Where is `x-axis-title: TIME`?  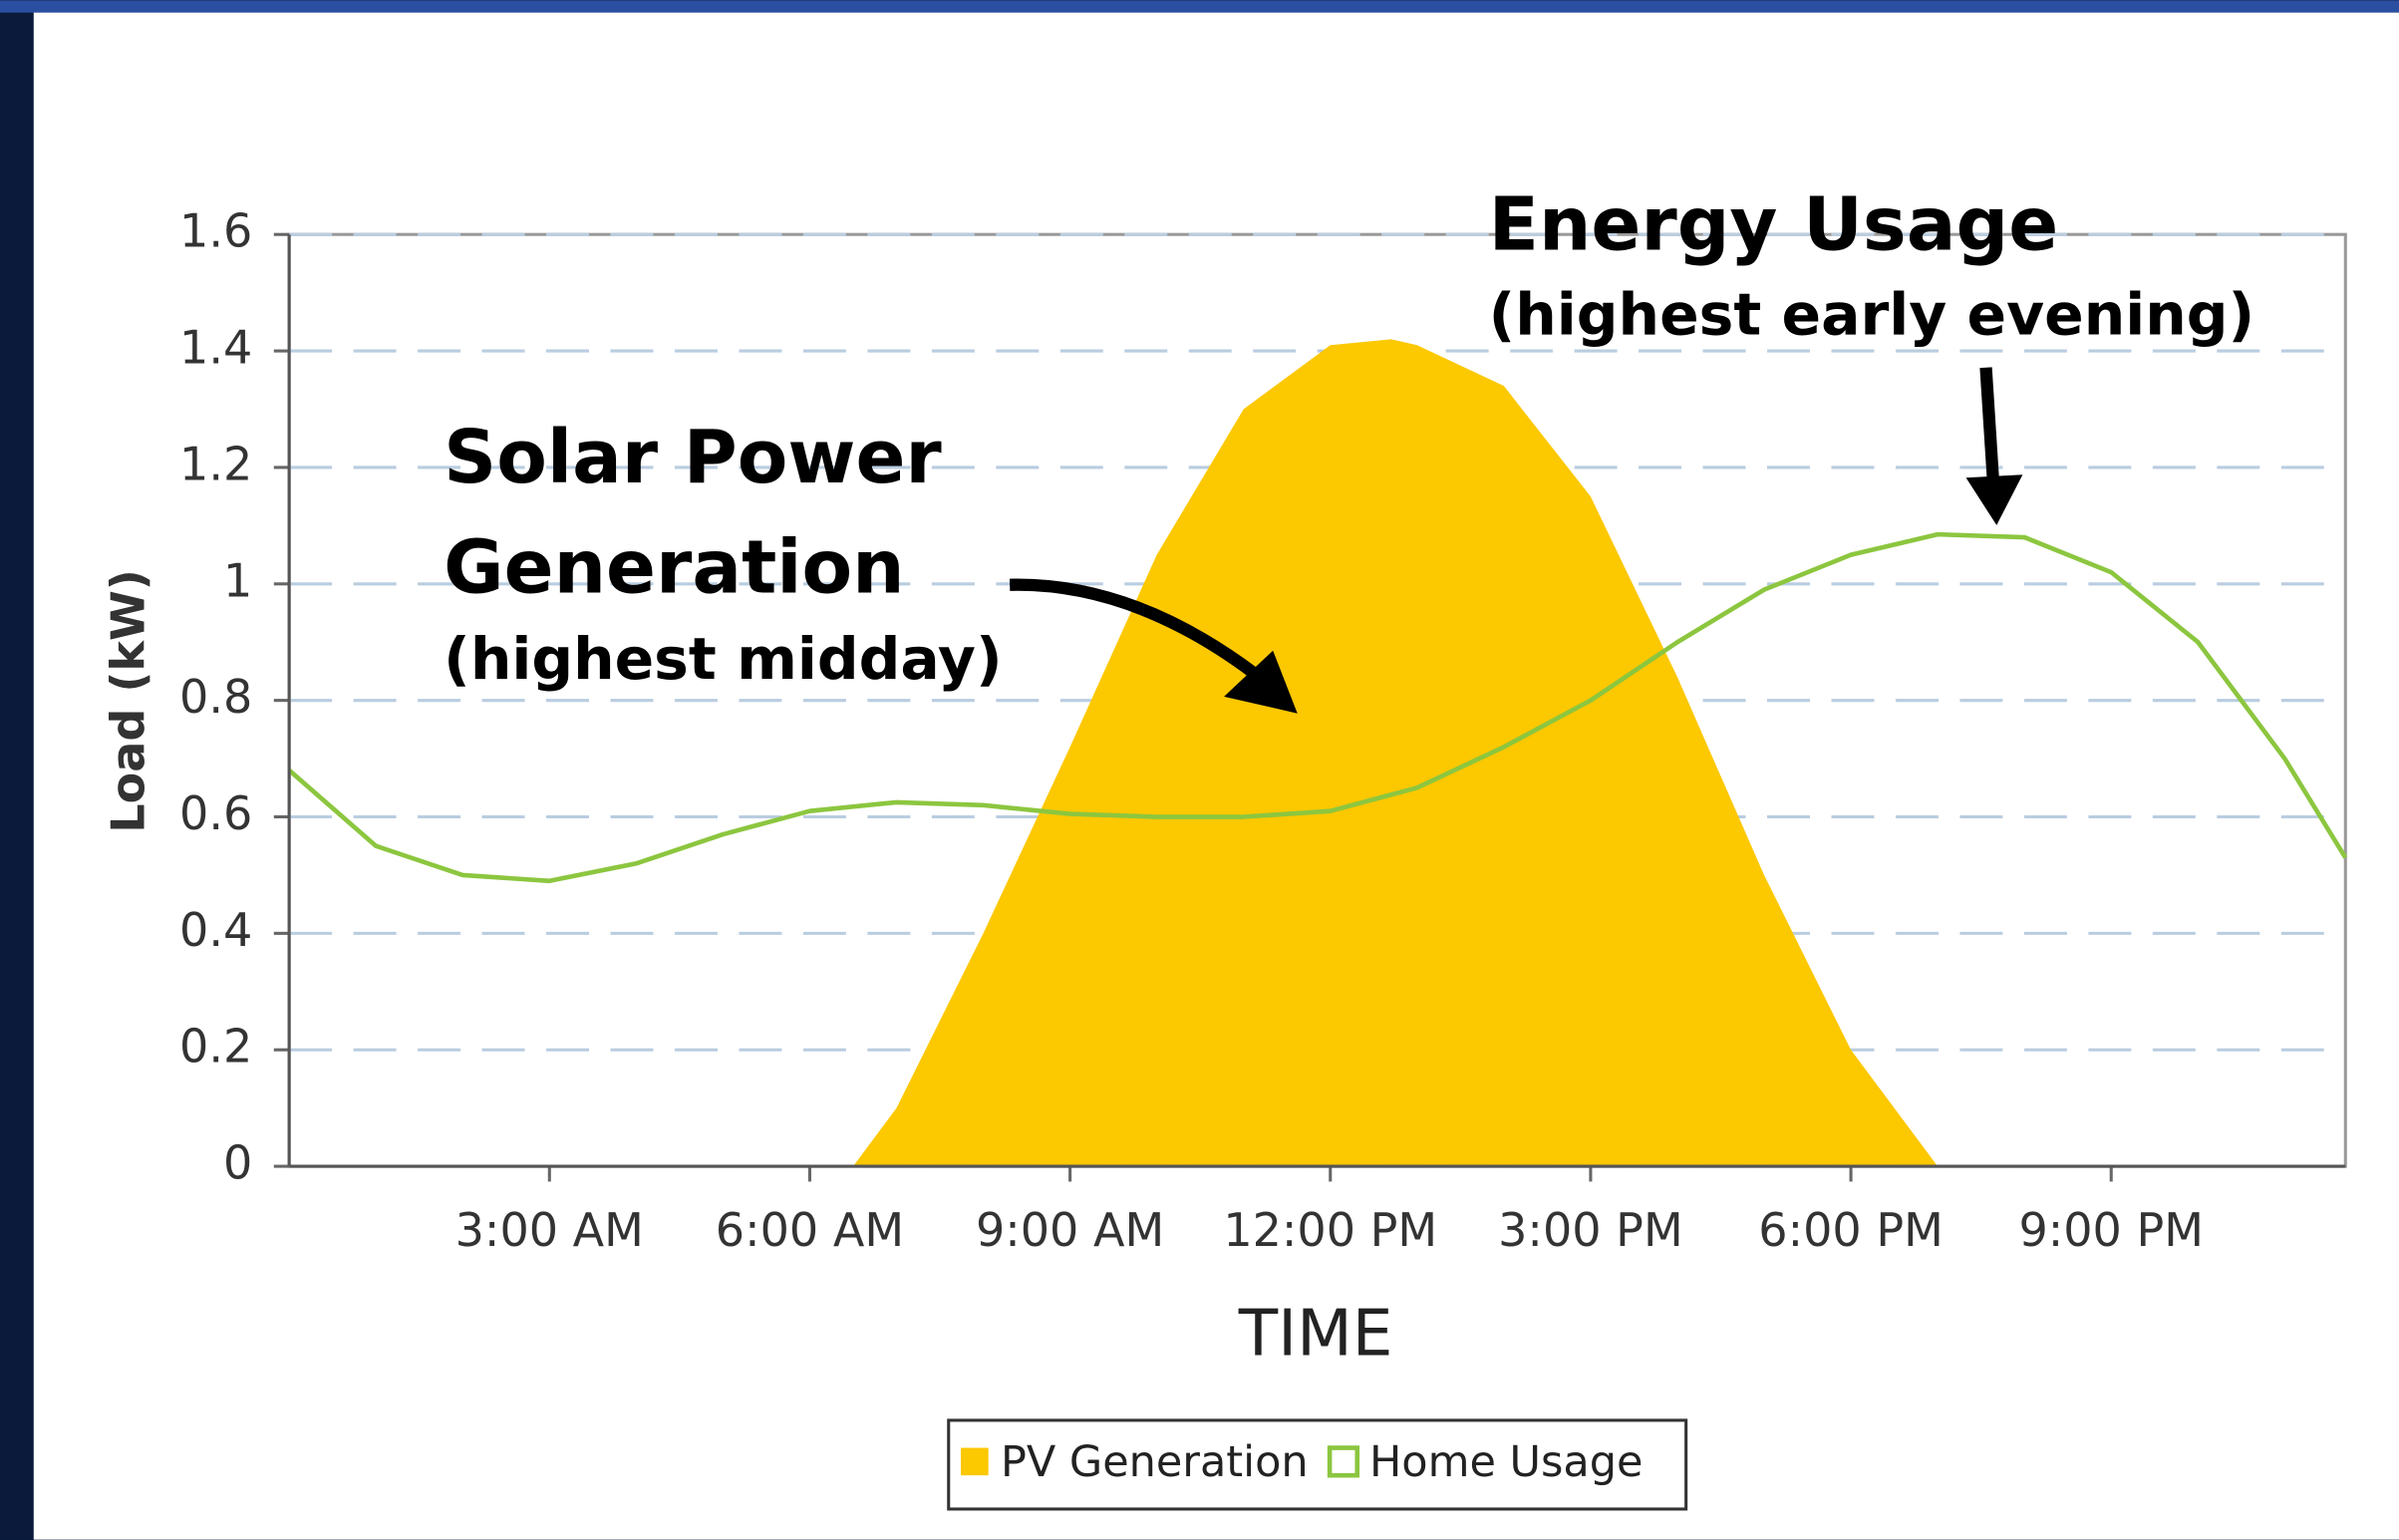 x-axis-title: TIME is located at coordinates (1315, 1334).